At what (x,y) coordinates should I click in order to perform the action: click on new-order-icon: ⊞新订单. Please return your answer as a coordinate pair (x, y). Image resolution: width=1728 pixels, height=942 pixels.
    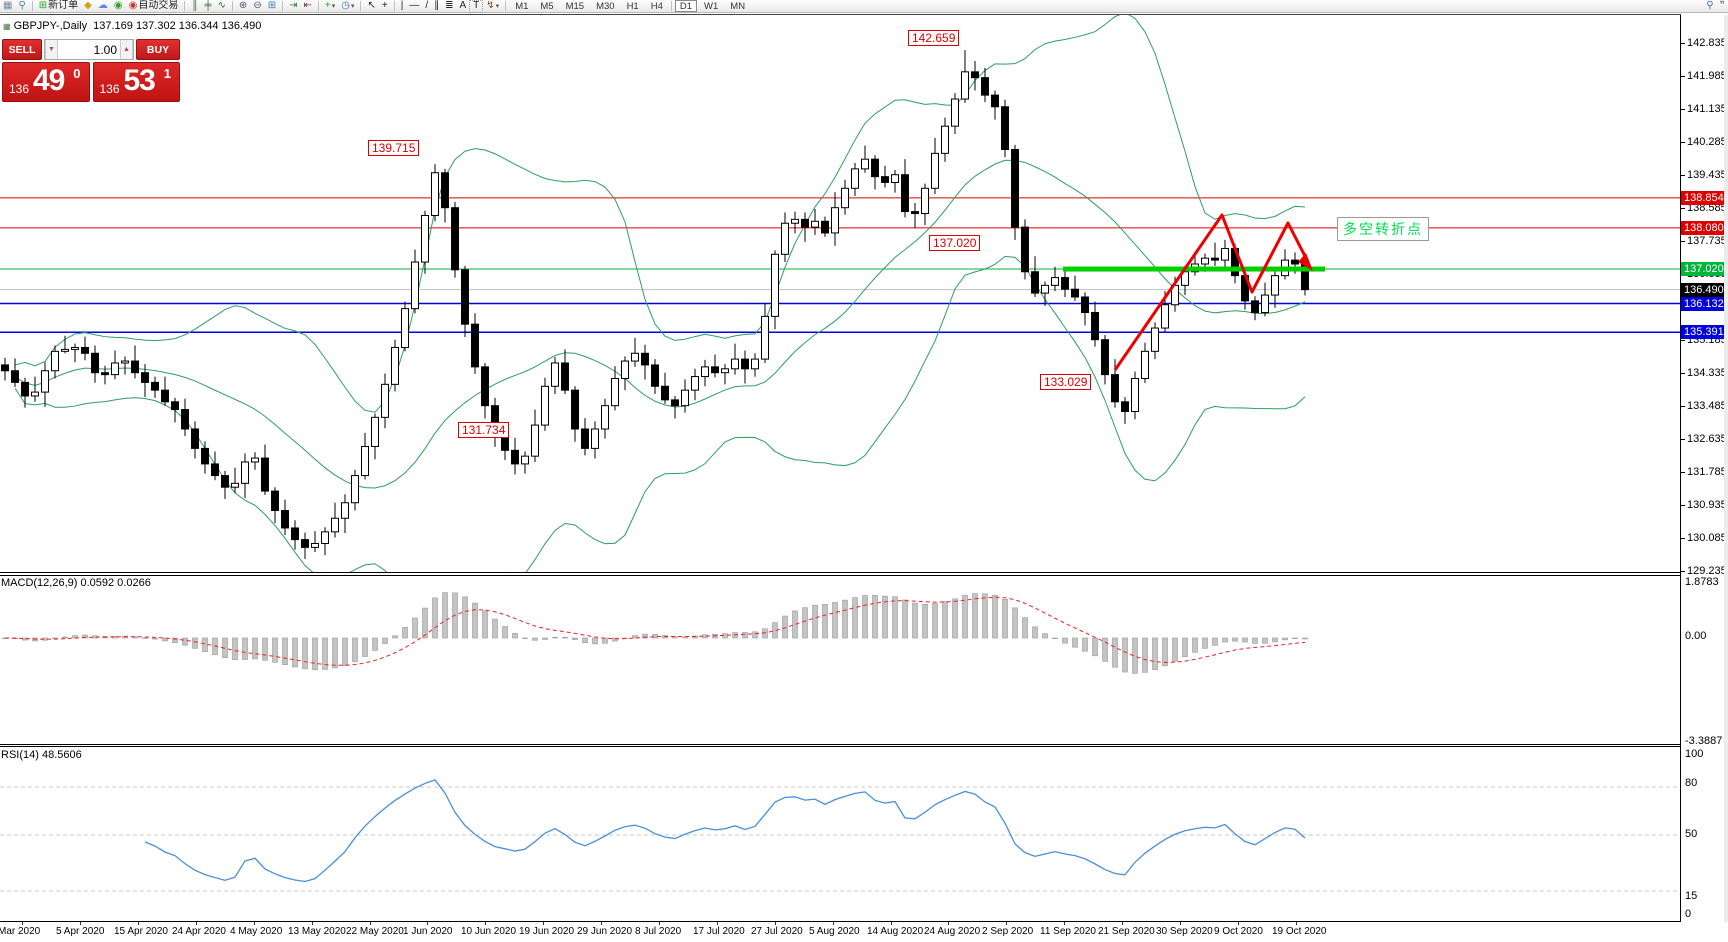
    Looking at the image, I should click on (58, 5).